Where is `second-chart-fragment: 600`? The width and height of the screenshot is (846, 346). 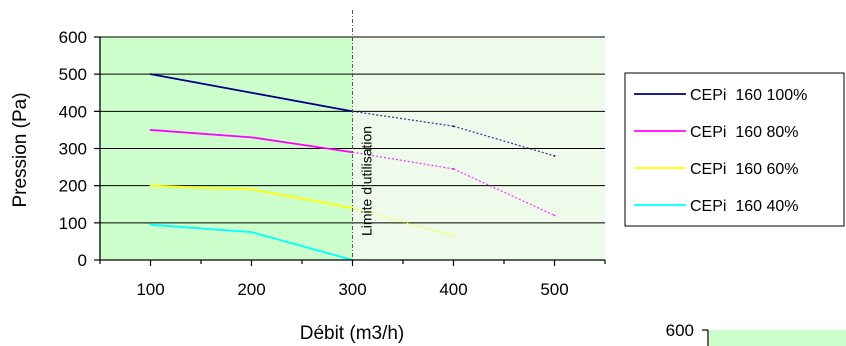 second-chart-fragment: 600 is located at coordinates (756, 333).